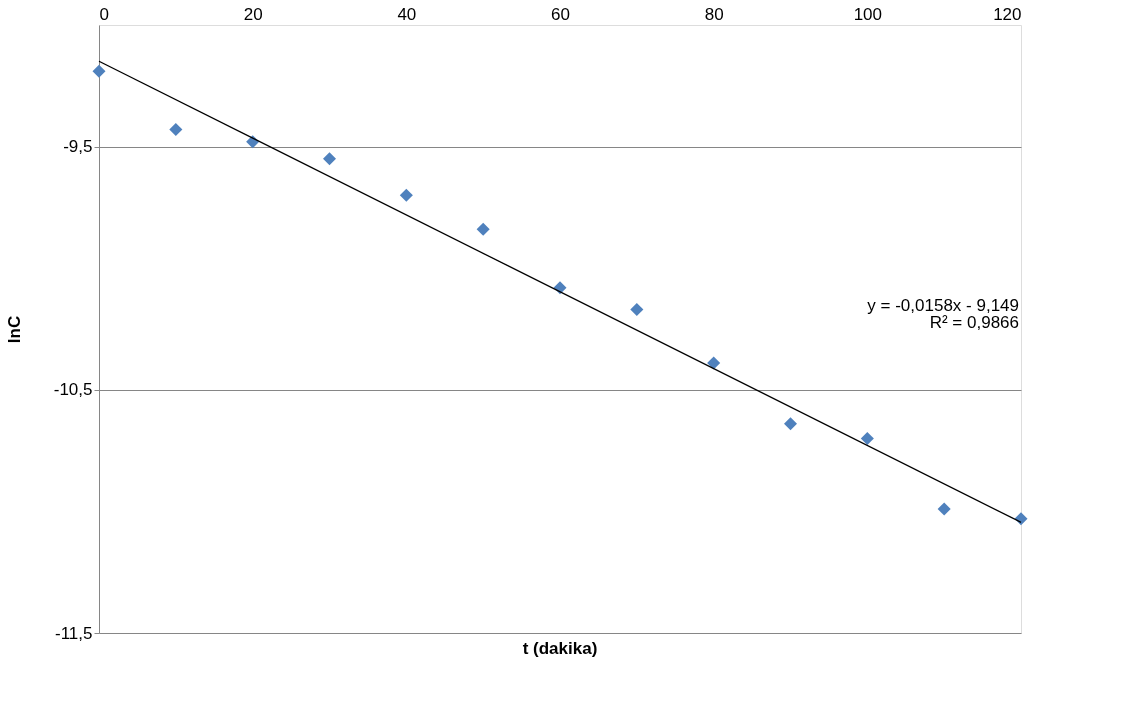  What do you see at coordinates (868, 14) in the screenshot?
I see `x-tick-label: 100` at bounding box center [868, 14].